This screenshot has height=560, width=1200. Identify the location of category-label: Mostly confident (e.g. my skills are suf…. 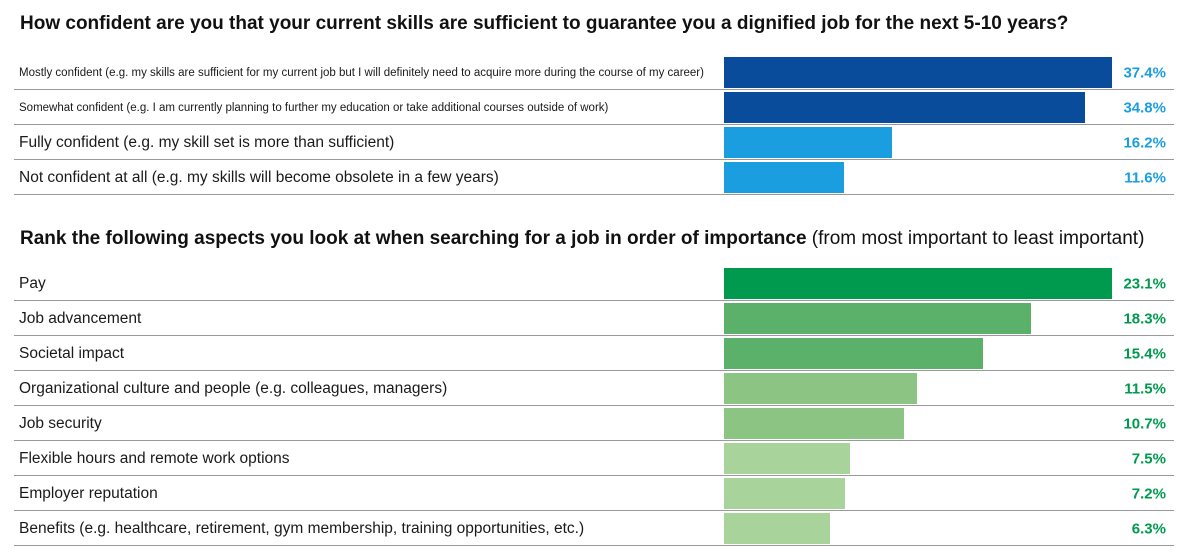
(361, 72).